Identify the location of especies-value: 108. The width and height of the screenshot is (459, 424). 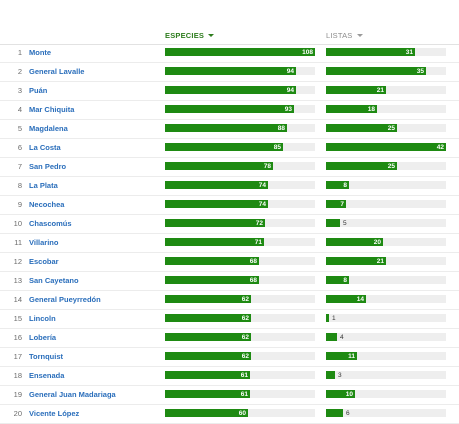
(307, 52).